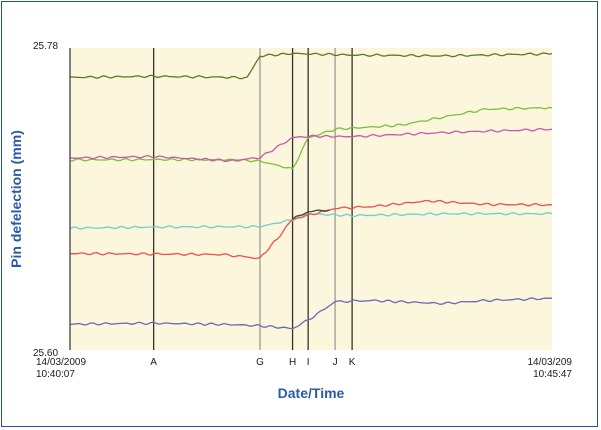 This screenshot has width=601, height=430. What do you see at coordinates (335, 362) in the screenshot?
I see `event-label-j: J` at bounding box center [335, 362].